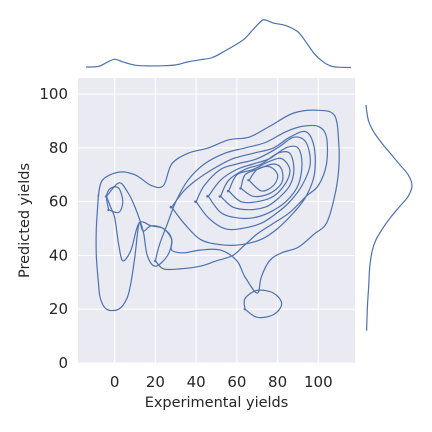 The height and width of the screenshot is (432, 432). I want to click on x-marginal-curve, so click(218, 44).